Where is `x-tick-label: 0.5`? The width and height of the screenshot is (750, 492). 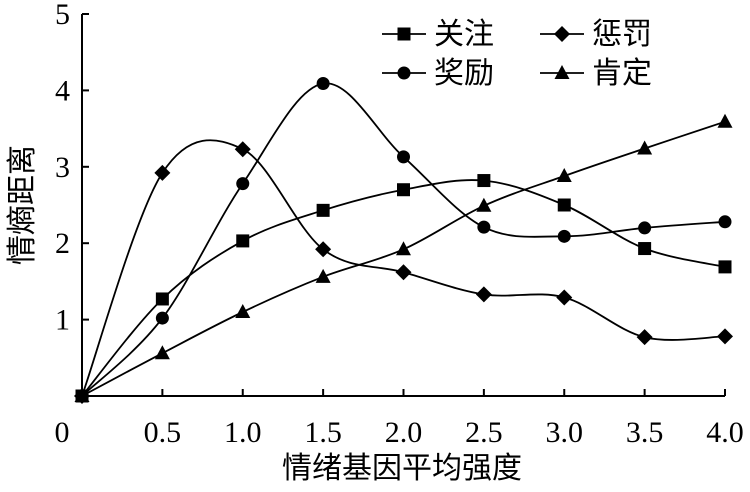 x-tick-label: 0.5 is located at coordinates (163, 432).